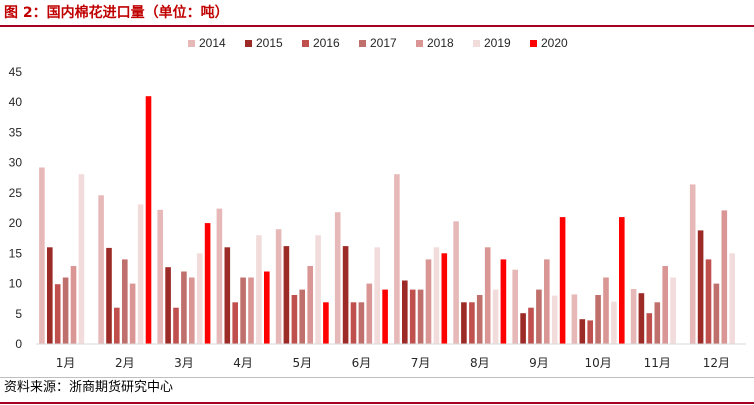 This screenshot has height=405, width=754. What do you see at coordinates (148, 220) in the screenshot?
I see `bar-2020-2月` at bounding box center [148, 220].